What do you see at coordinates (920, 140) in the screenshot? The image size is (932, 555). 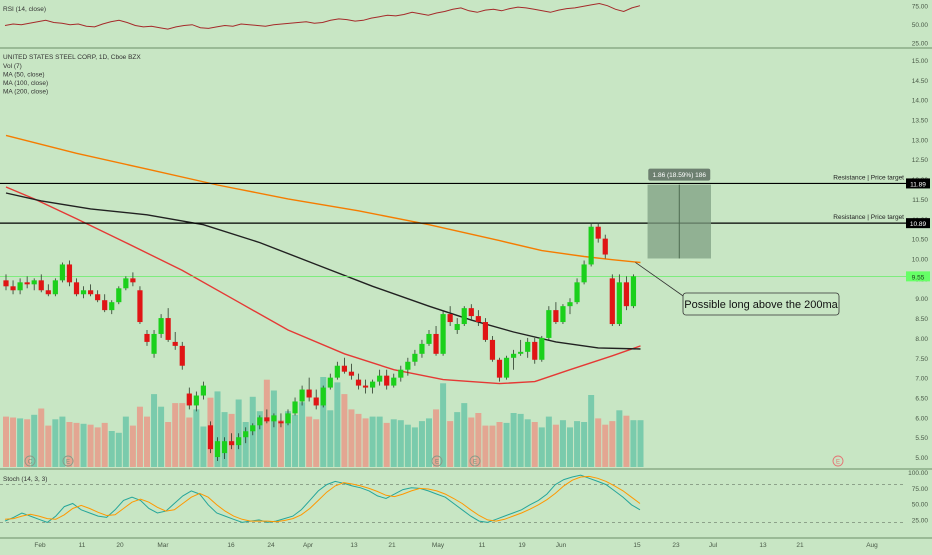 I see `price-axis-tick: 13.00` at bounding box center [920, 140].